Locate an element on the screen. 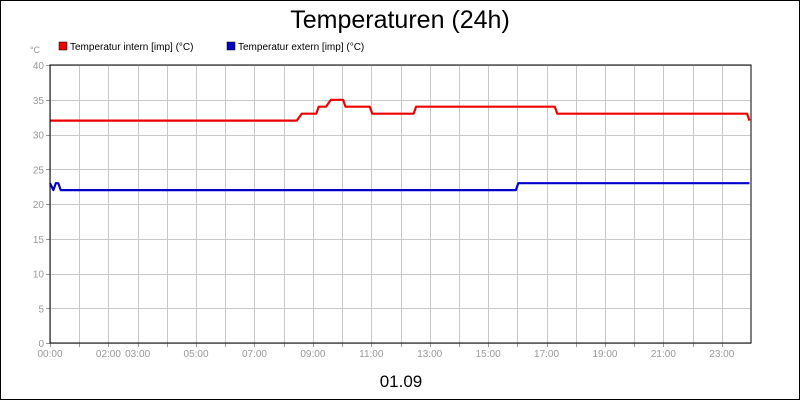 The width and height of the screenshot is (800, 400). y-tick-label: 0 is located at coordinates (41, 344).